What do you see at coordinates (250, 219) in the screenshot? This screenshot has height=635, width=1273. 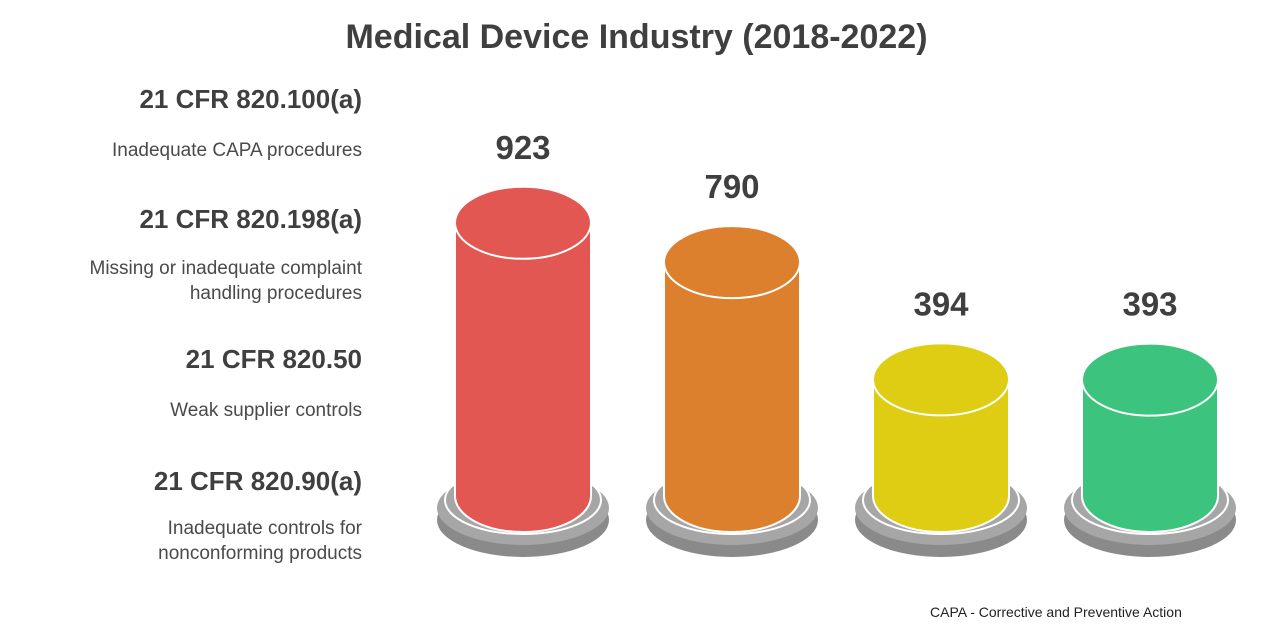 I see `legend-code-2: 21 CFR 820.198(a)` at bounding box center [250, 219].